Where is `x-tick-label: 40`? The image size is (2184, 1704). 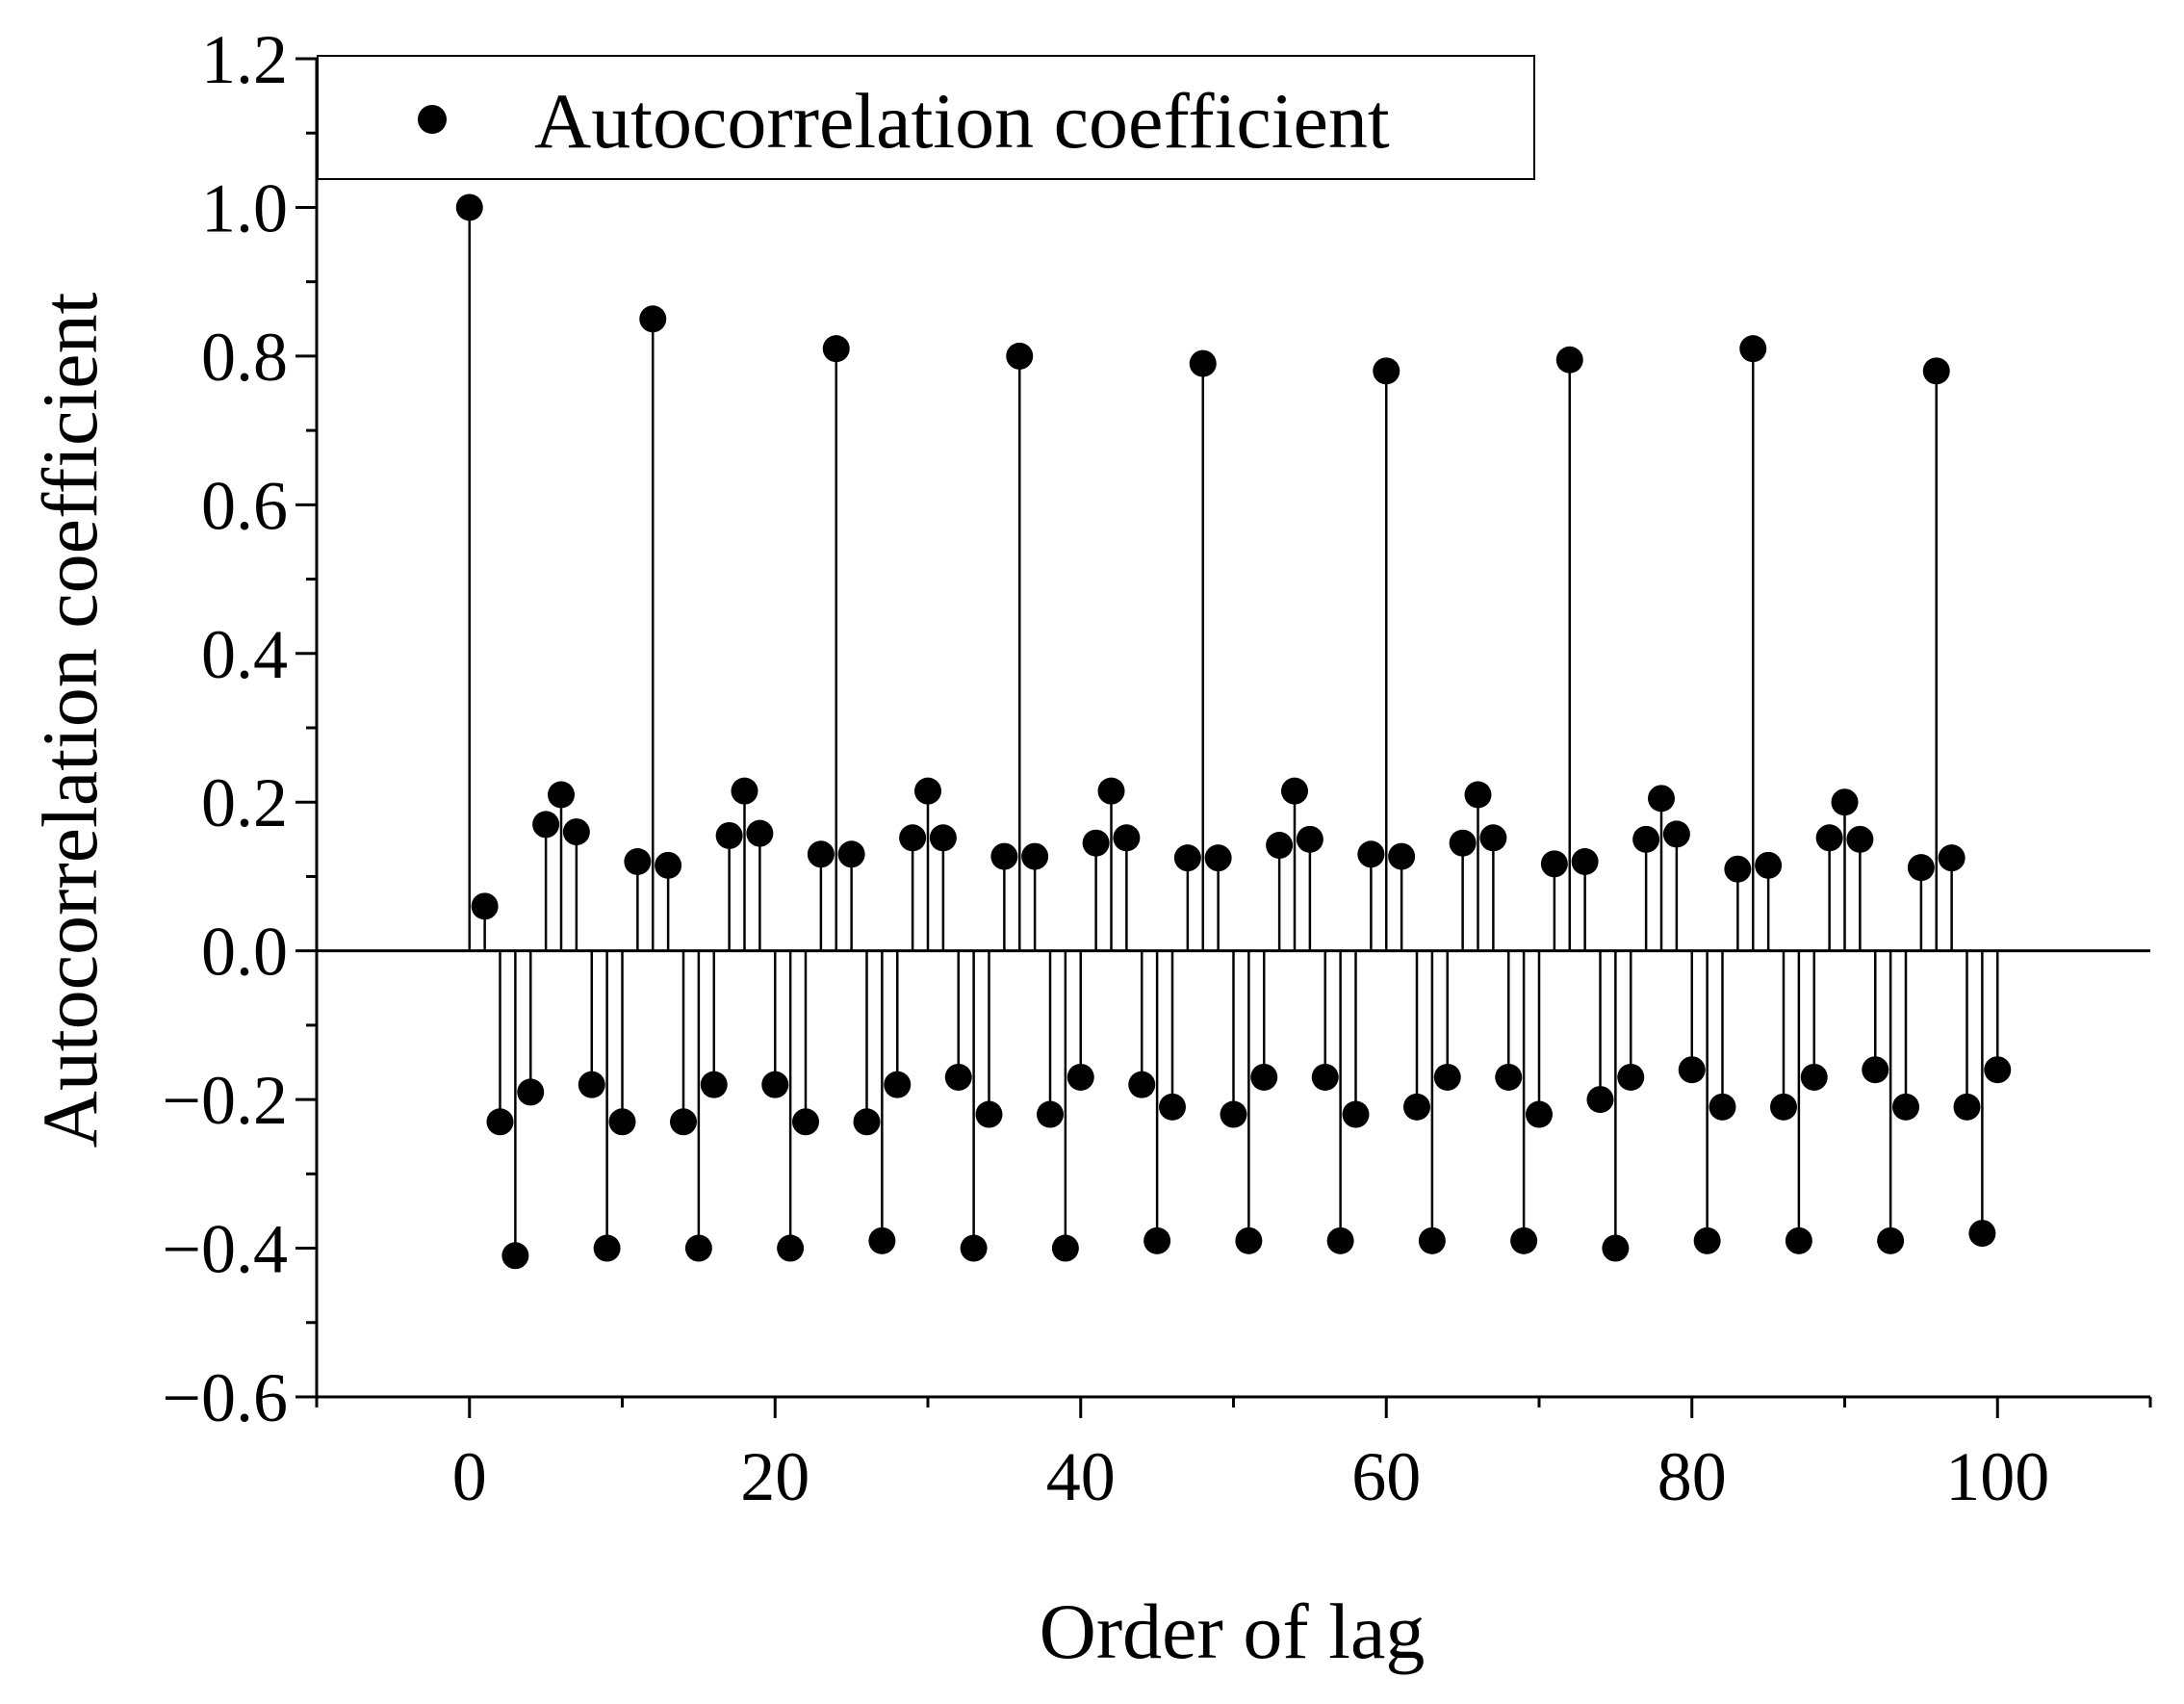
x-tick-label: 40 is located at coordinates (1081, 1476).